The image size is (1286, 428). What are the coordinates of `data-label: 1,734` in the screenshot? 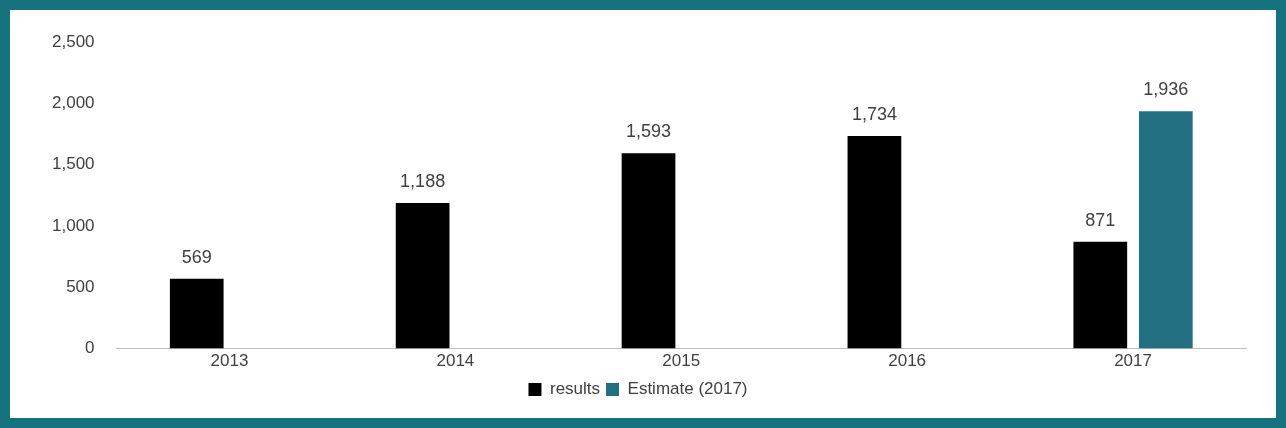 It's located at (874, 114).